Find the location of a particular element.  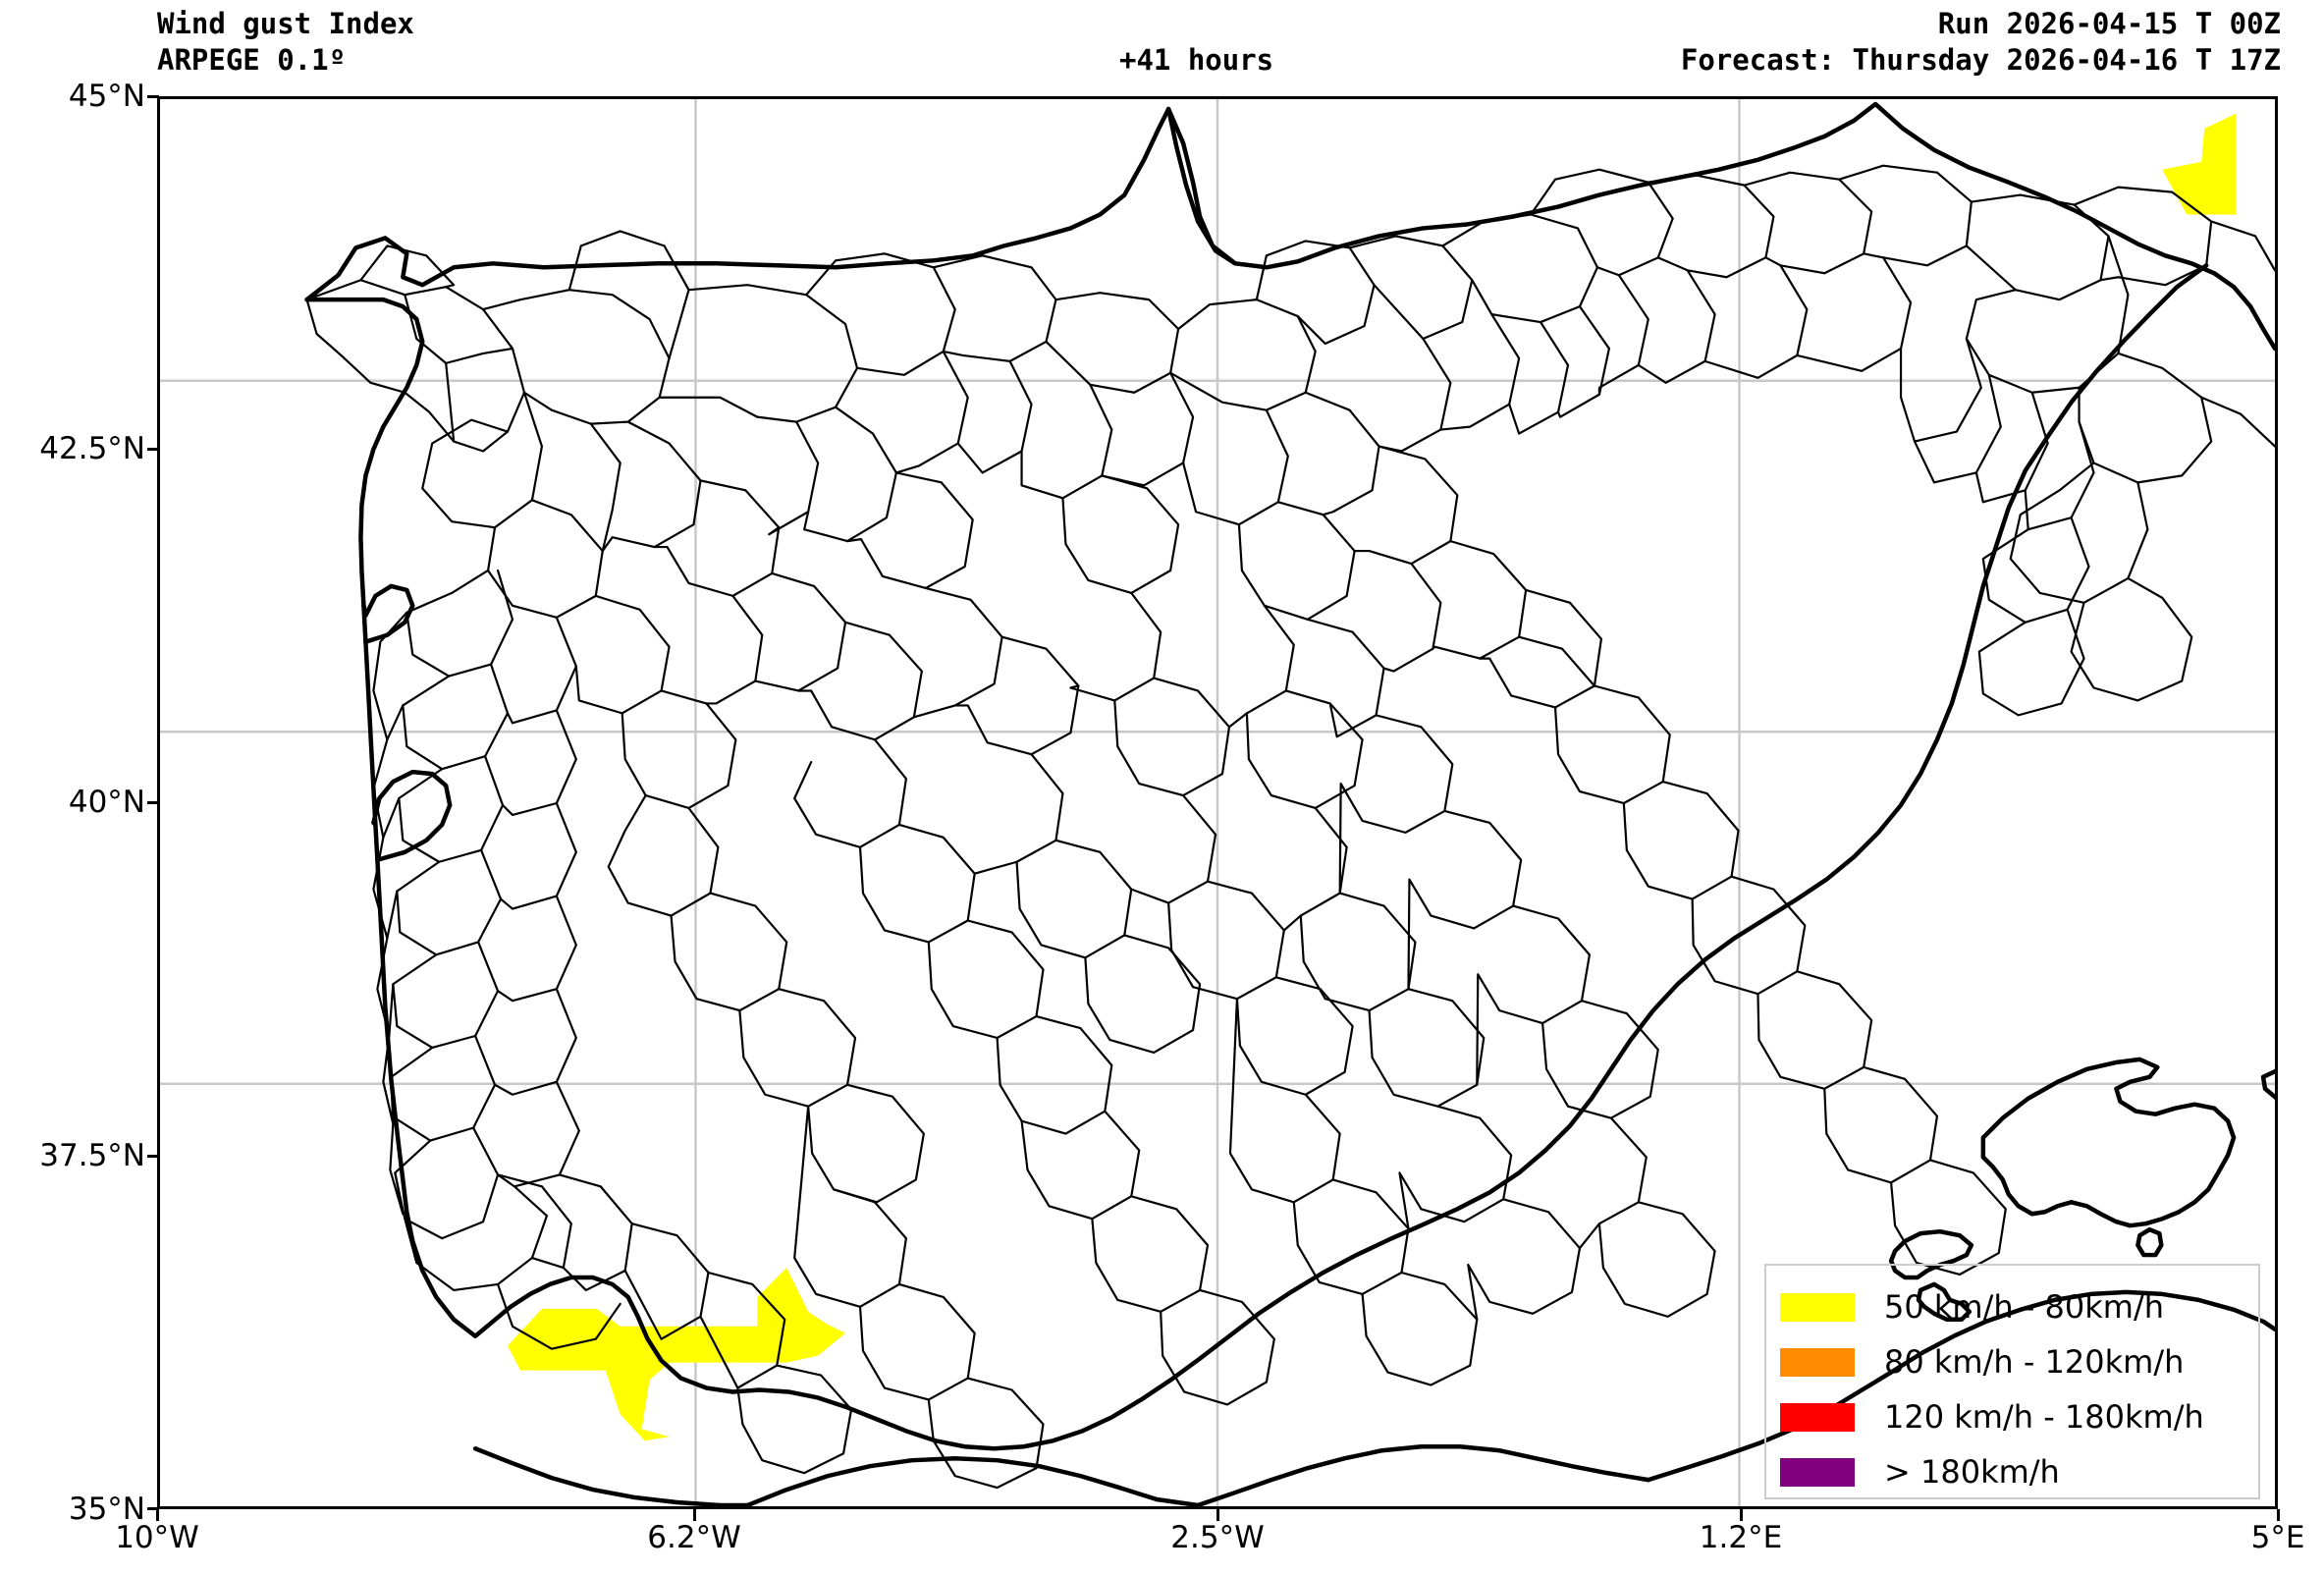

chart-run-time: Run 2026-04-15 T 00Z is located at coordinates (2109, 23).